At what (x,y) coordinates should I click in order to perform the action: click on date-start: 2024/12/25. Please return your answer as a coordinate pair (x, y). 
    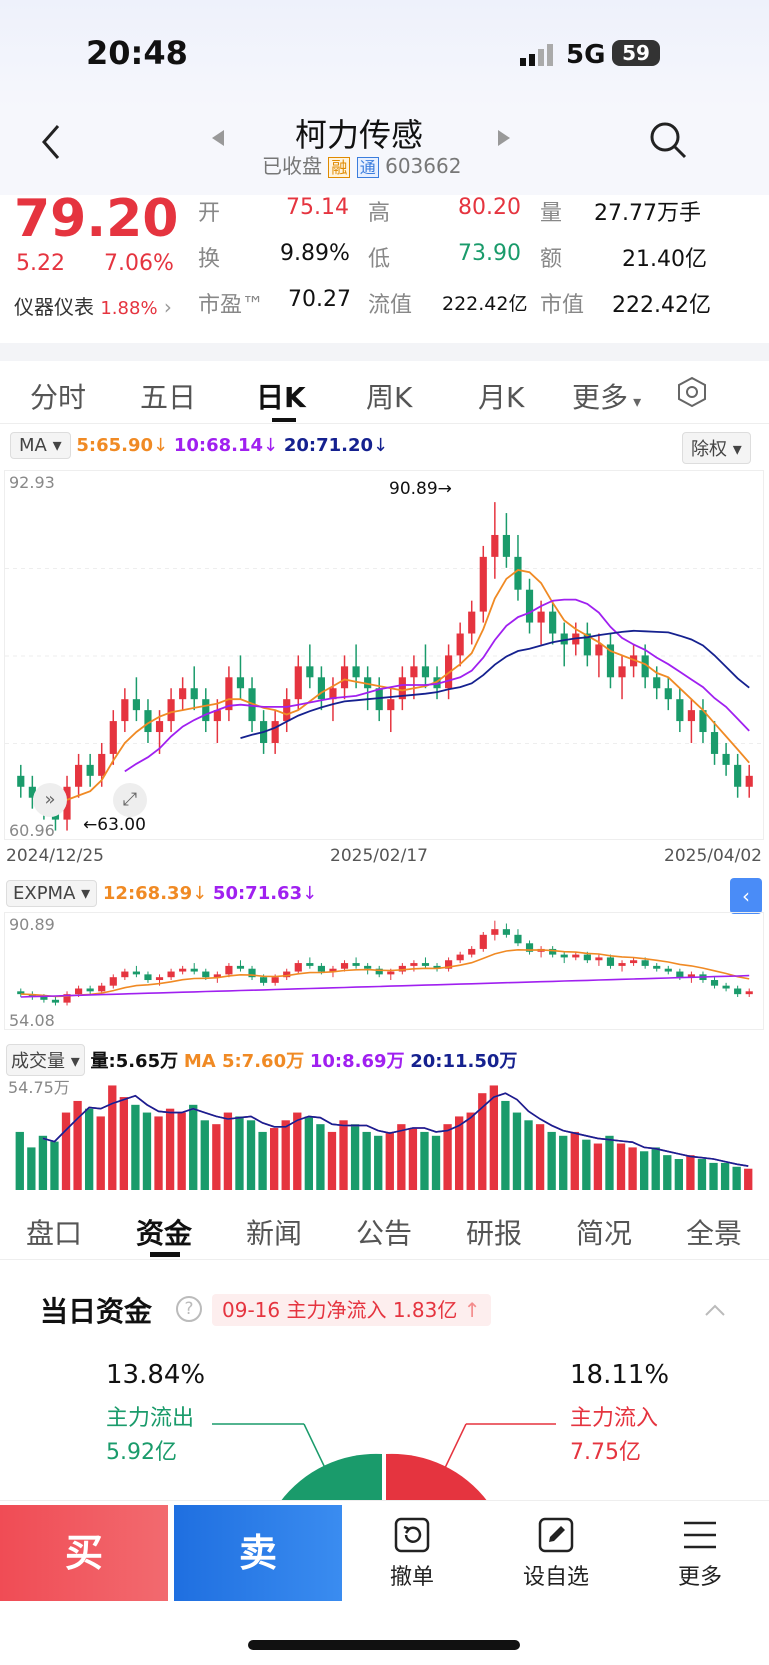
    Looking at the image, I should click on (55, 856).